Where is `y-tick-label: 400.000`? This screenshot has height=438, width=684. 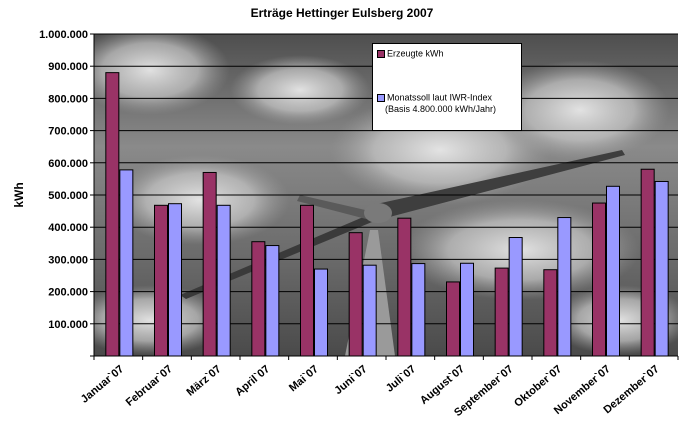
y-tick-label: 400.000 is located at coordinates (68, 228).